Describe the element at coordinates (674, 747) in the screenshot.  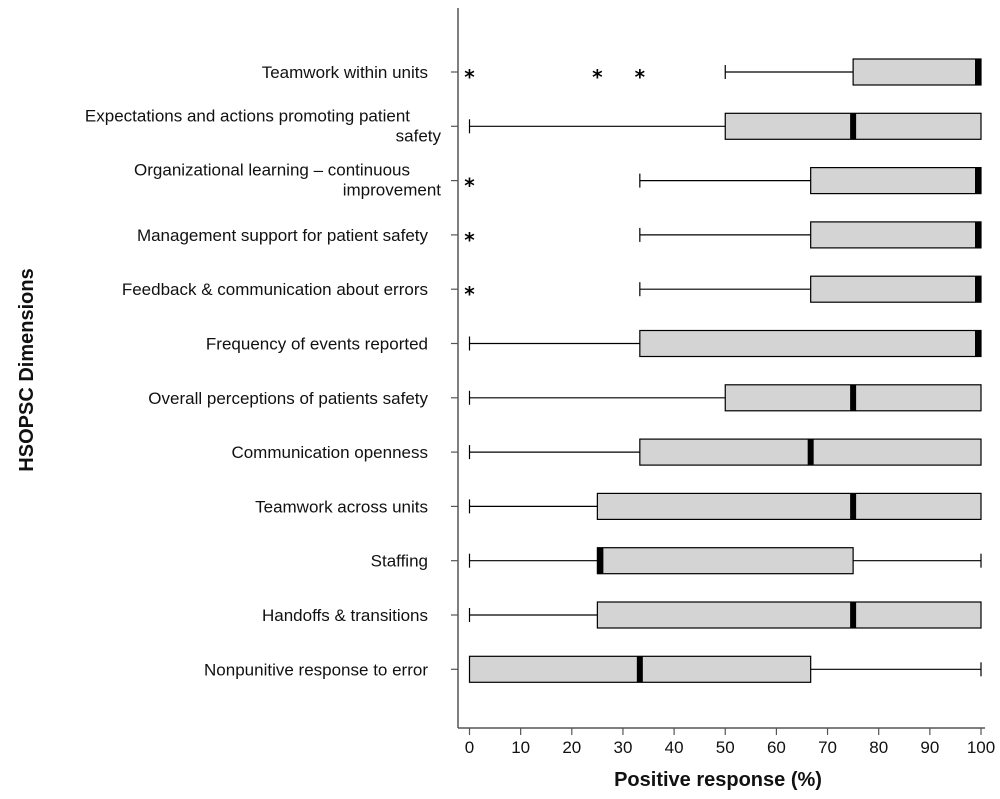
I see `x-tick-label: 40` at that location.